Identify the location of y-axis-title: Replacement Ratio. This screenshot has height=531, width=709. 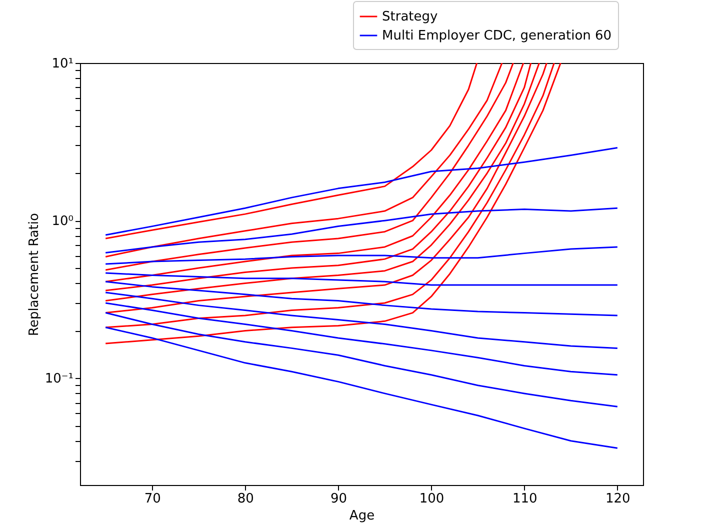
(34, 274).